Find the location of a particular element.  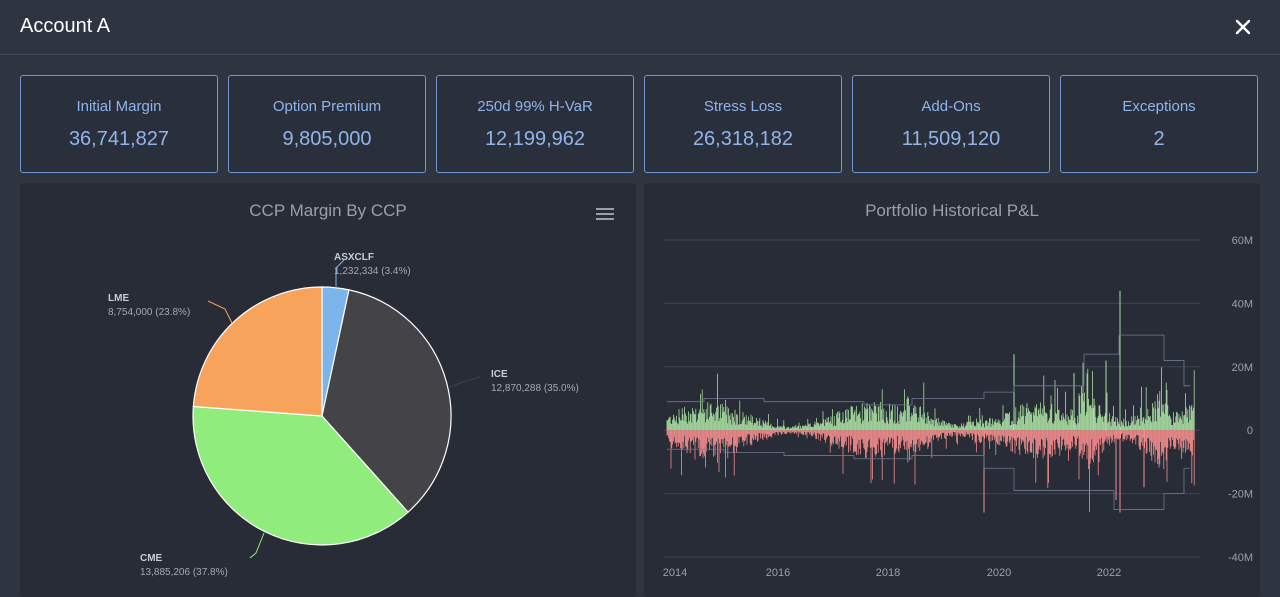

metric-value: 26,318,182 is located at coordinates (743, 139).